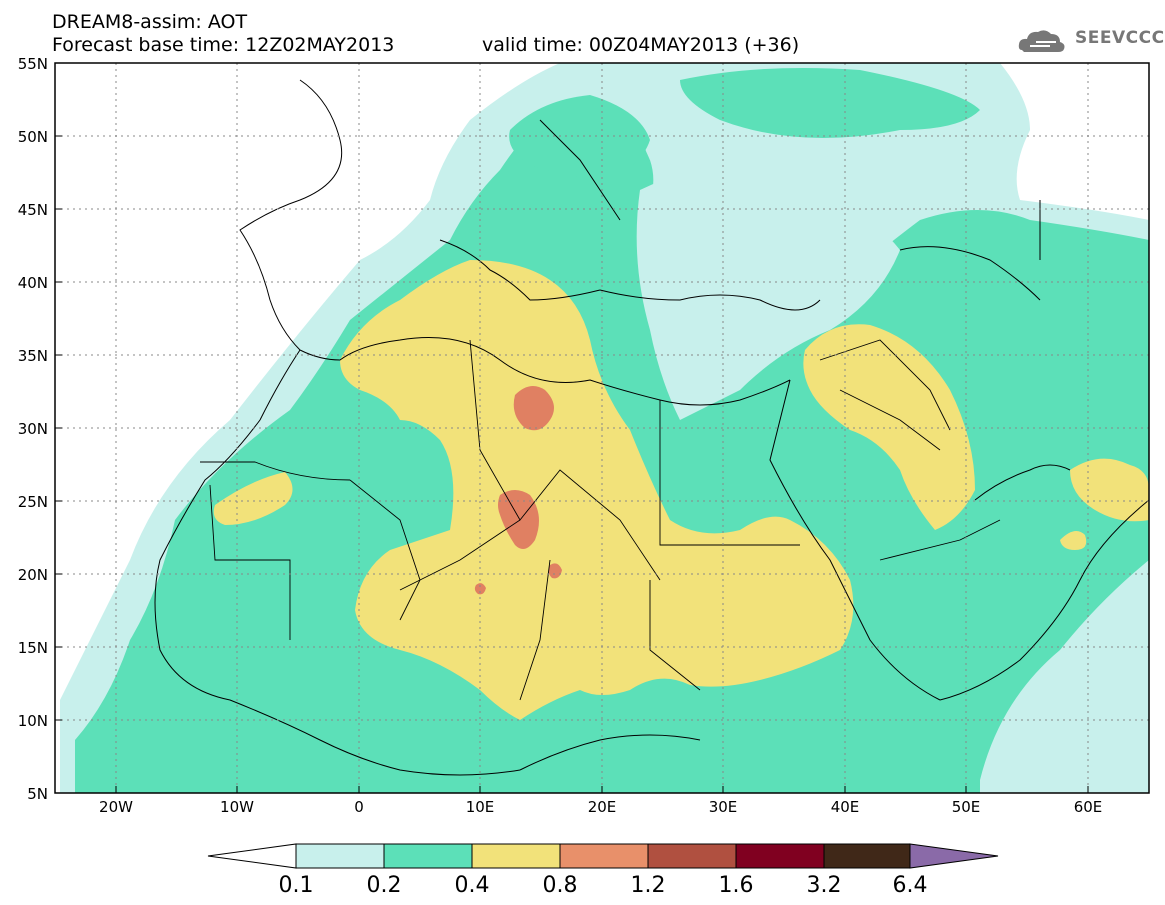 The image size is (1165, 905). I want to click on x-tick-label: 50E, so click(966, 807).